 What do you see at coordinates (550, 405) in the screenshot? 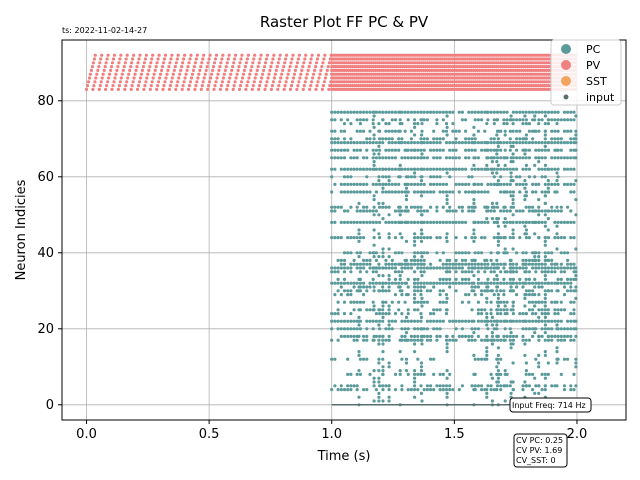
I see `input-freq-annotation: Input Freq: 714 Hz` at bounding box center [550, 405].